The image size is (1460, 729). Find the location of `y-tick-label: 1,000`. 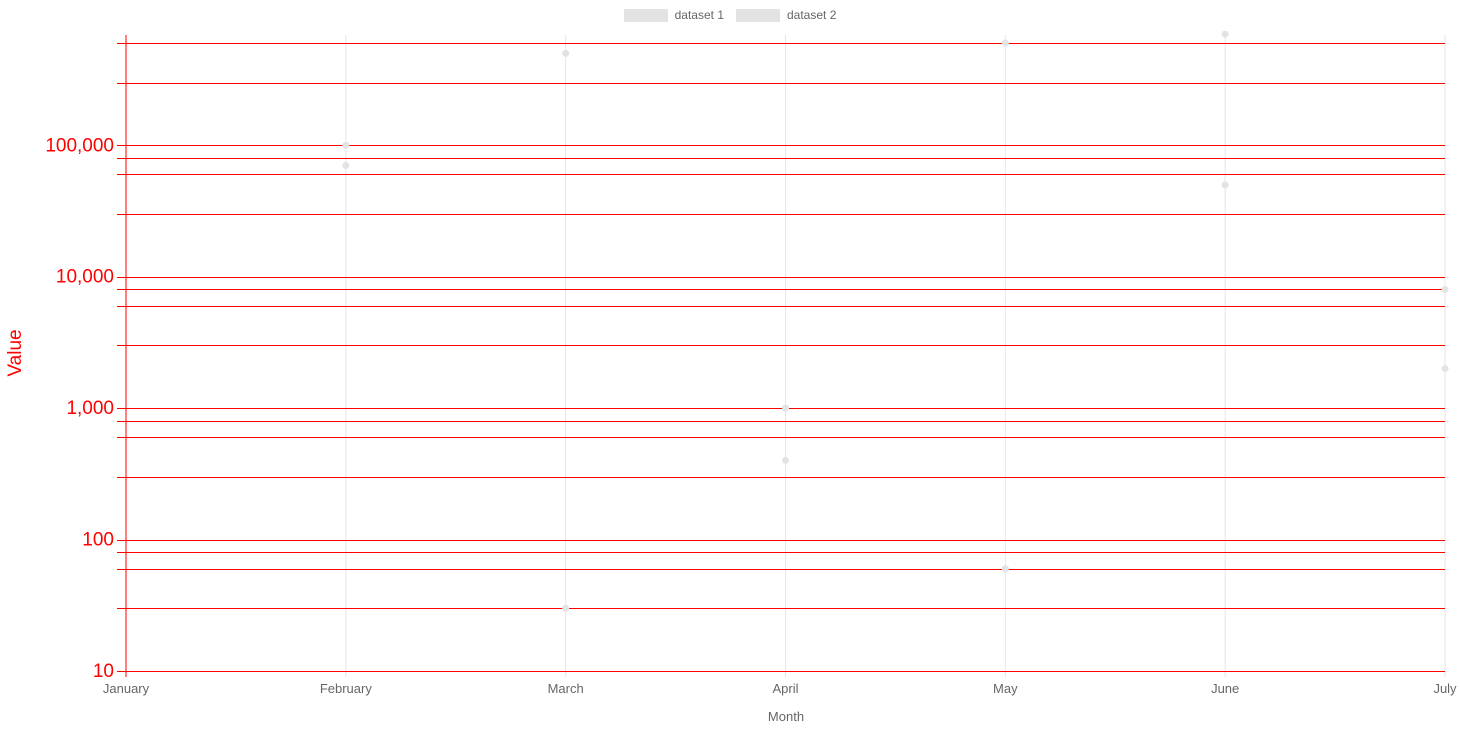

y-tick-label: 1,000 is located at coordinates (90, 408).